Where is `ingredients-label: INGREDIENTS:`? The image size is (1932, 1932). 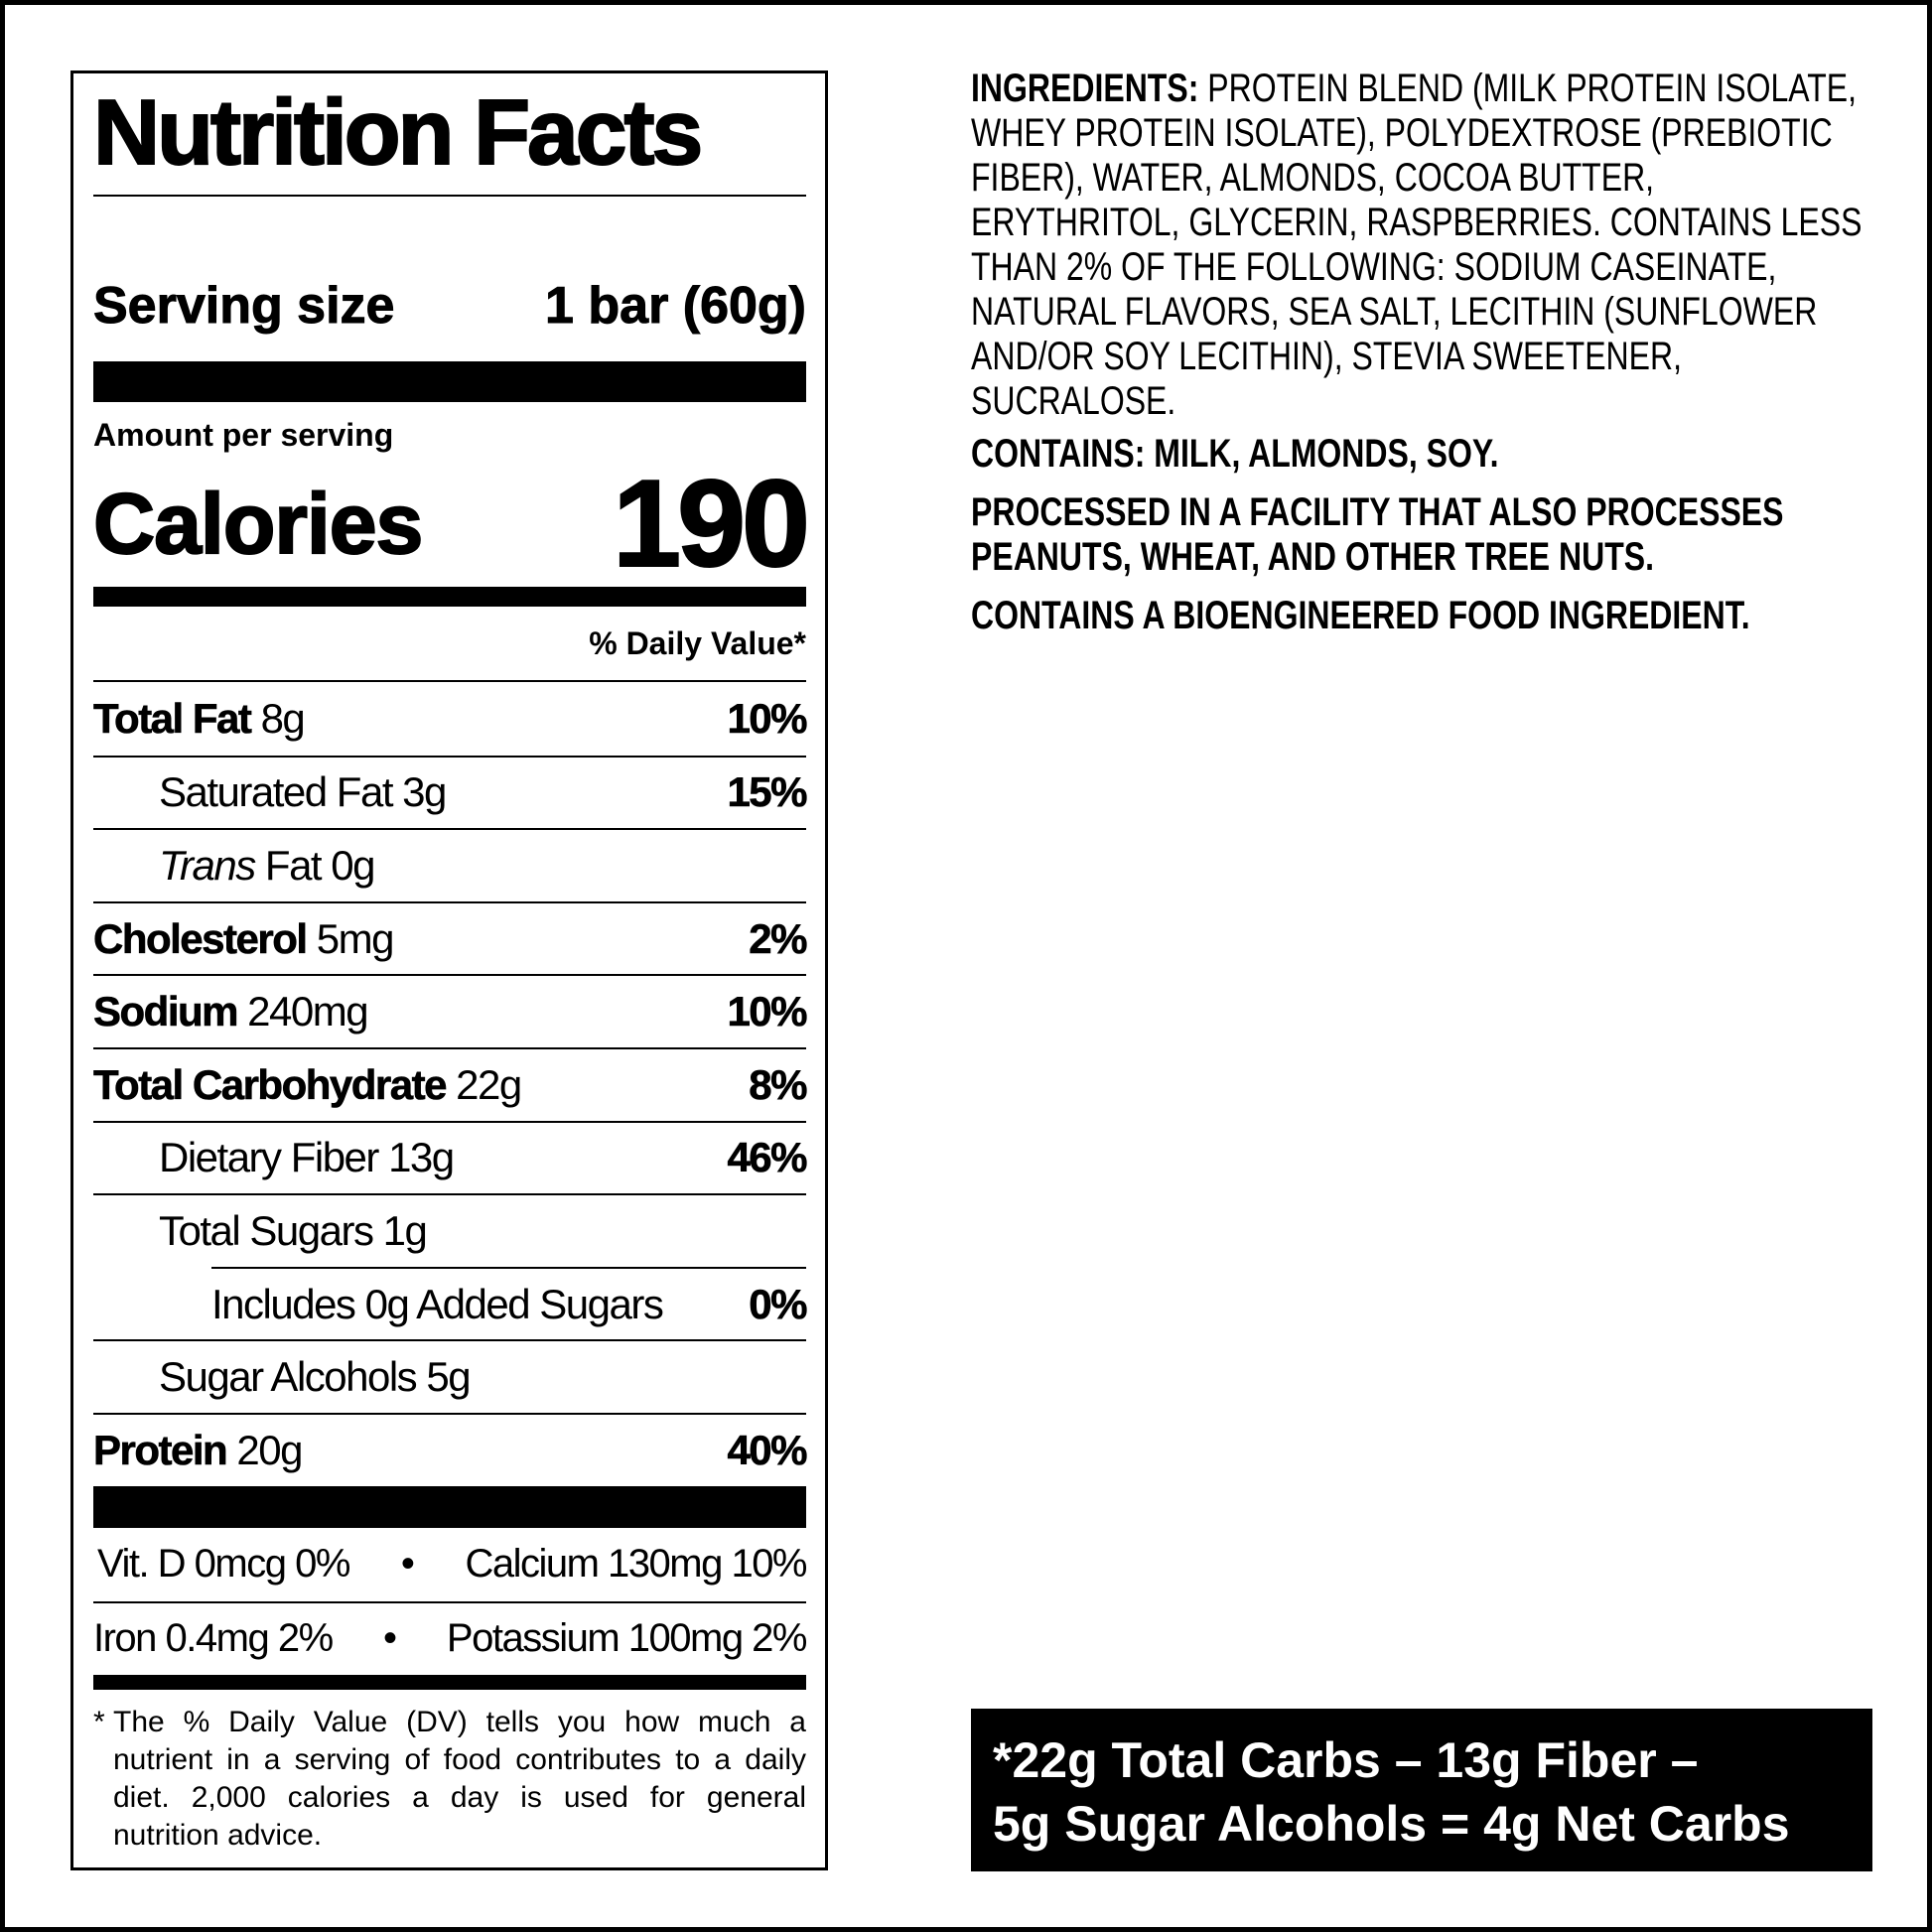
ingredients-label: INGREDIENTS: is located at coordinates (1085, 89).